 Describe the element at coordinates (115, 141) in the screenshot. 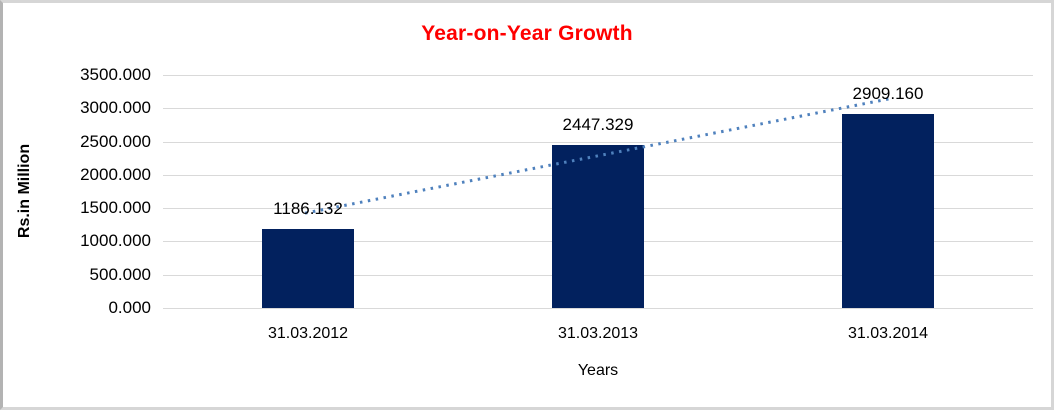

I see `y-tick-label: 2500.000` at that location.